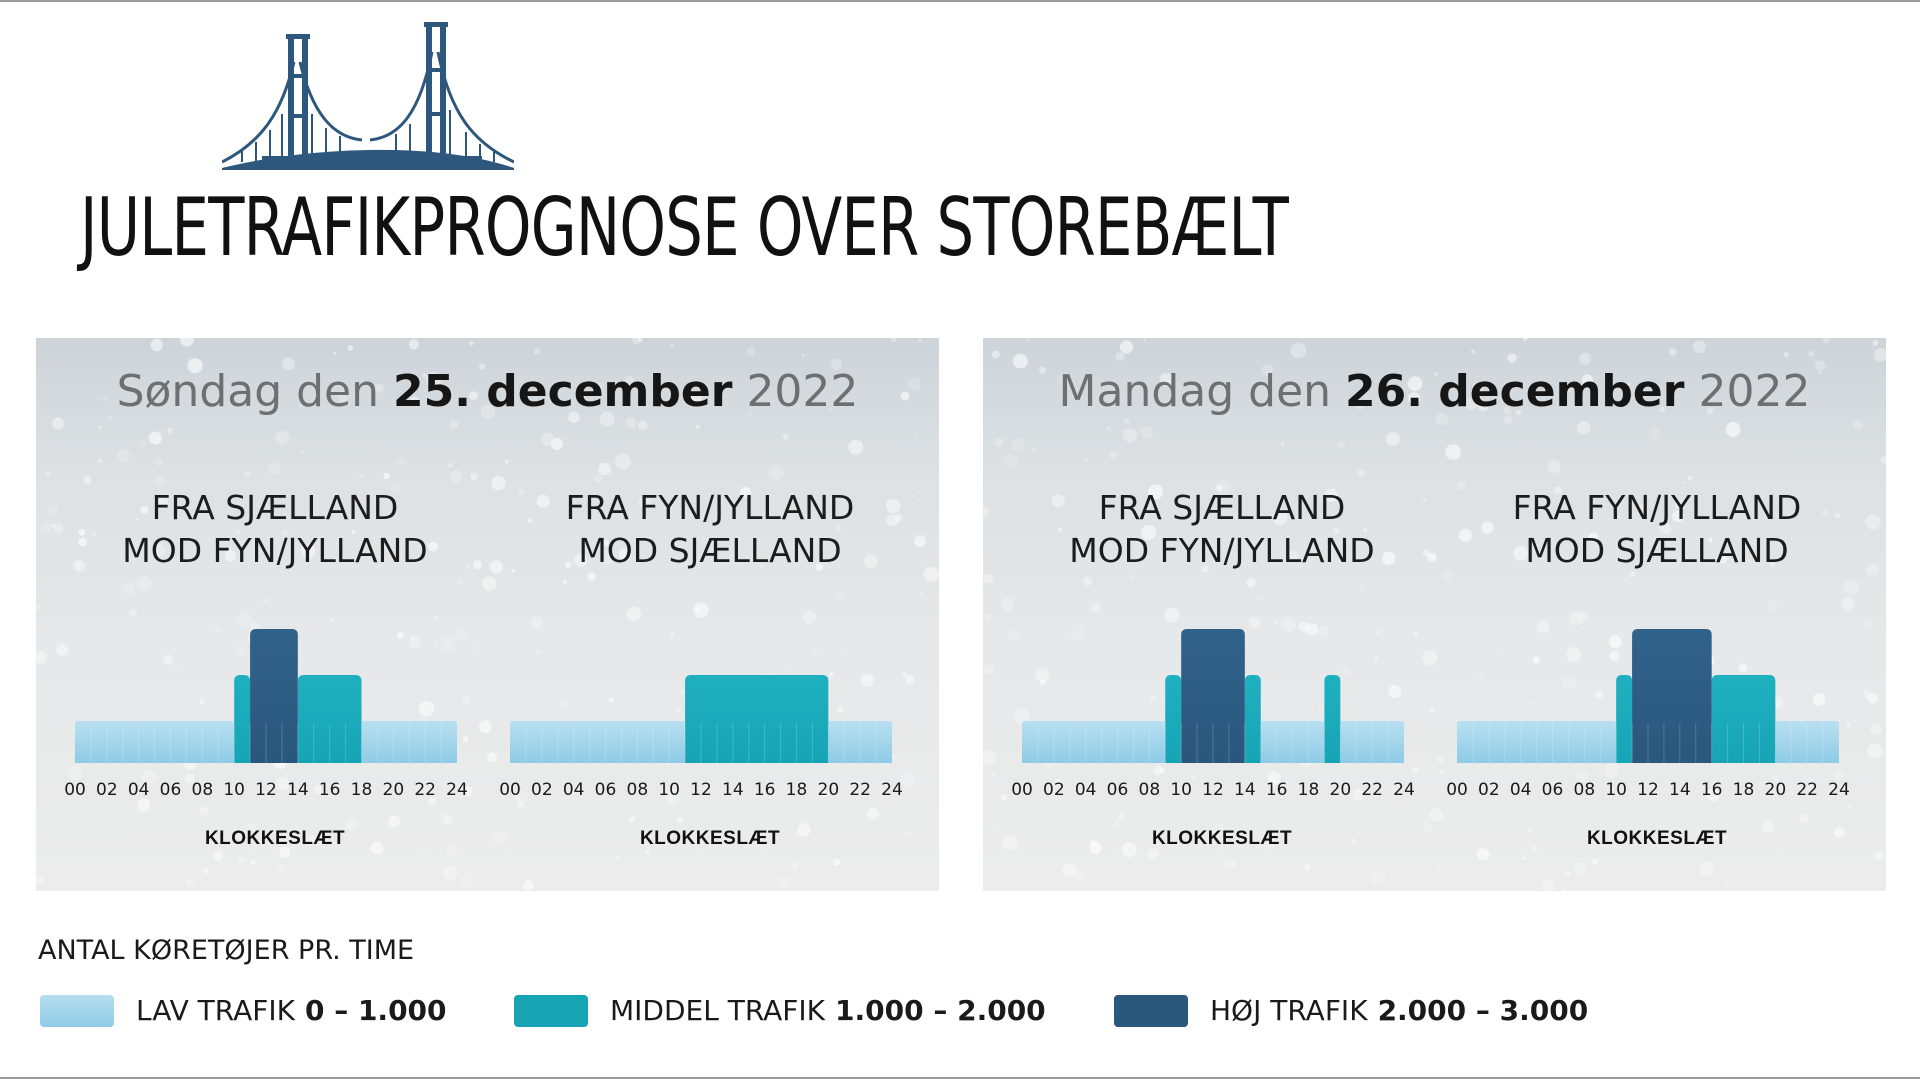 The width and height of the screenshot is (1920, 1080). What do you see at coordinates (1222, 529) in the screenshot?
I see `chart-title: FRA SJÆLLAND MOD FYN/JYLLAND` at bounding box center [1222, 529].